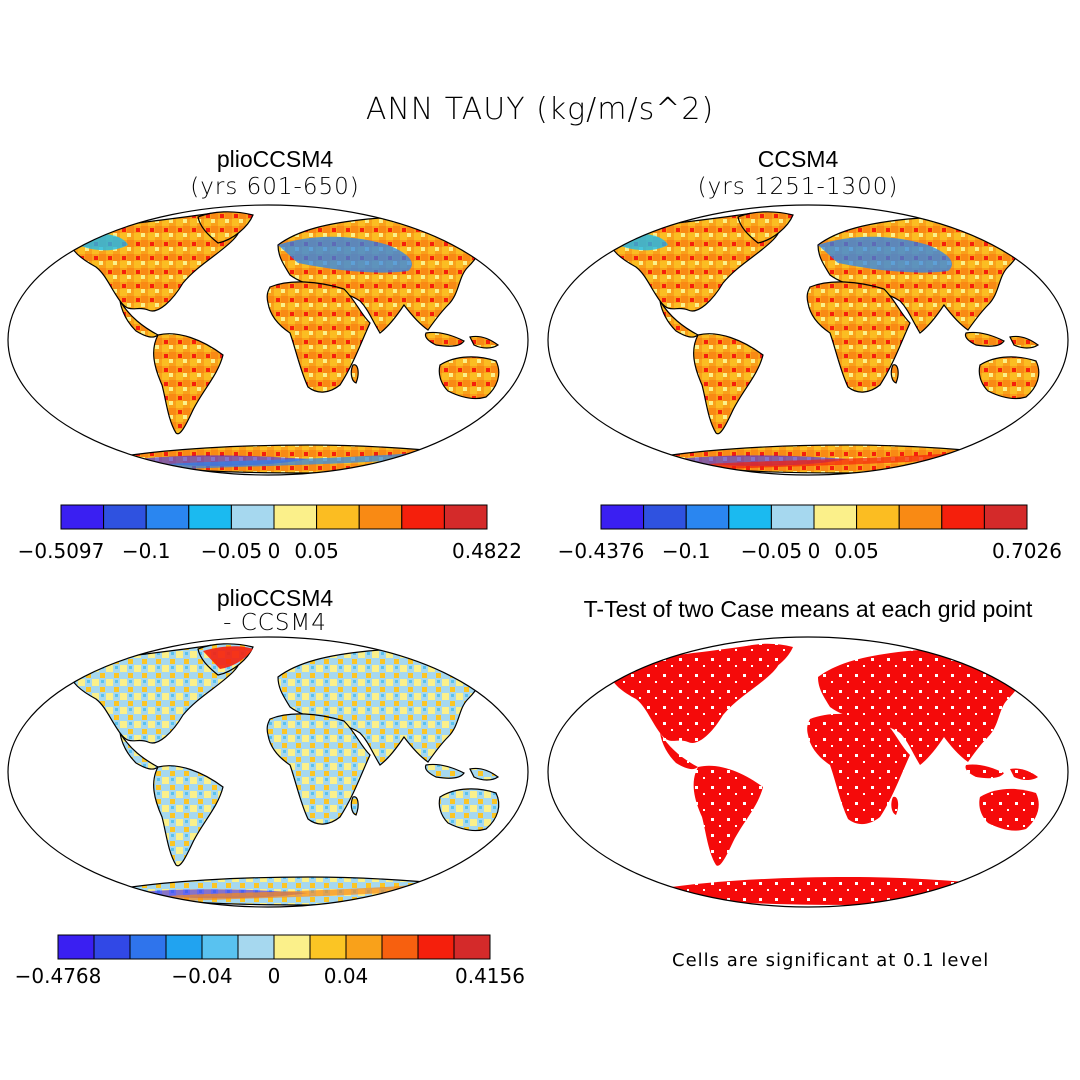 This screenshot has height=1080, width=1080. I want to click on colorbar-tick-label: −0.04, so click(201, 976).